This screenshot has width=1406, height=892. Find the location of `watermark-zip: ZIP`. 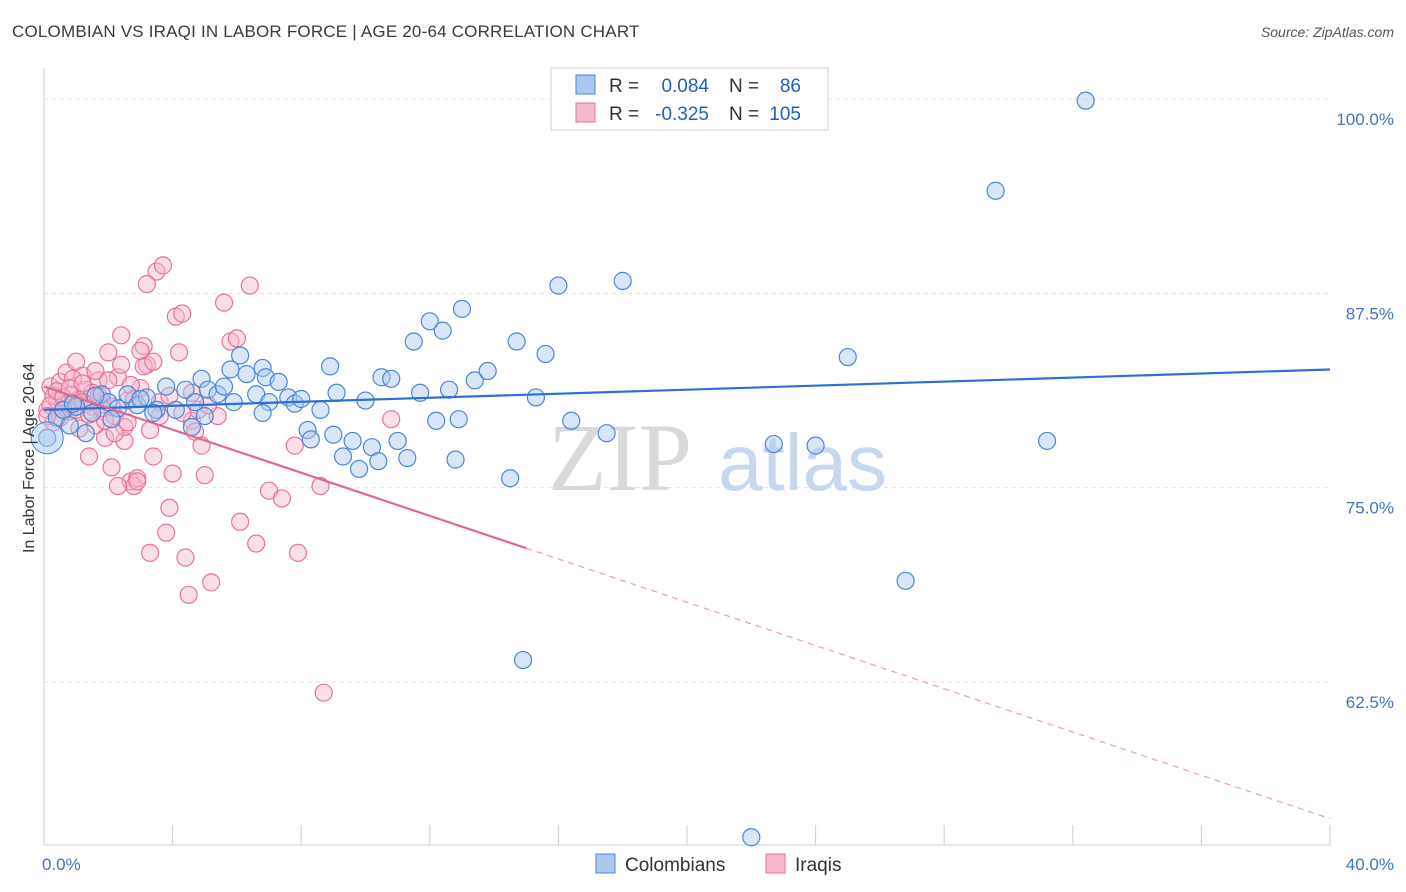

watermark-zip: ZIP is located at coordinates (620, 457).